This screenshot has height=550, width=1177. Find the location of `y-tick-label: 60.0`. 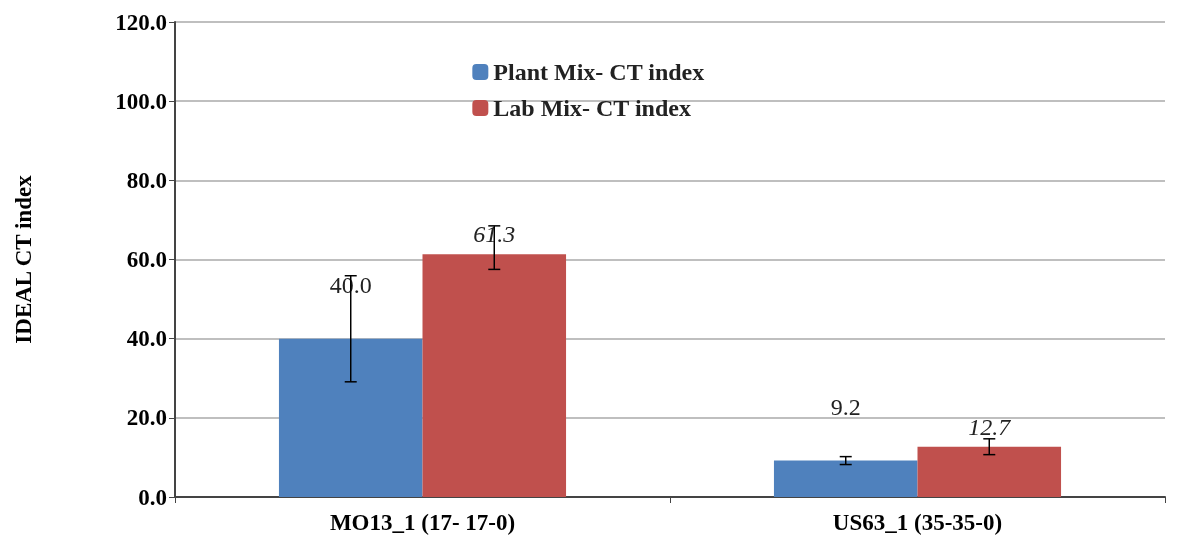

y-tick-label: 60.0 is located at coordinates (146, 259).